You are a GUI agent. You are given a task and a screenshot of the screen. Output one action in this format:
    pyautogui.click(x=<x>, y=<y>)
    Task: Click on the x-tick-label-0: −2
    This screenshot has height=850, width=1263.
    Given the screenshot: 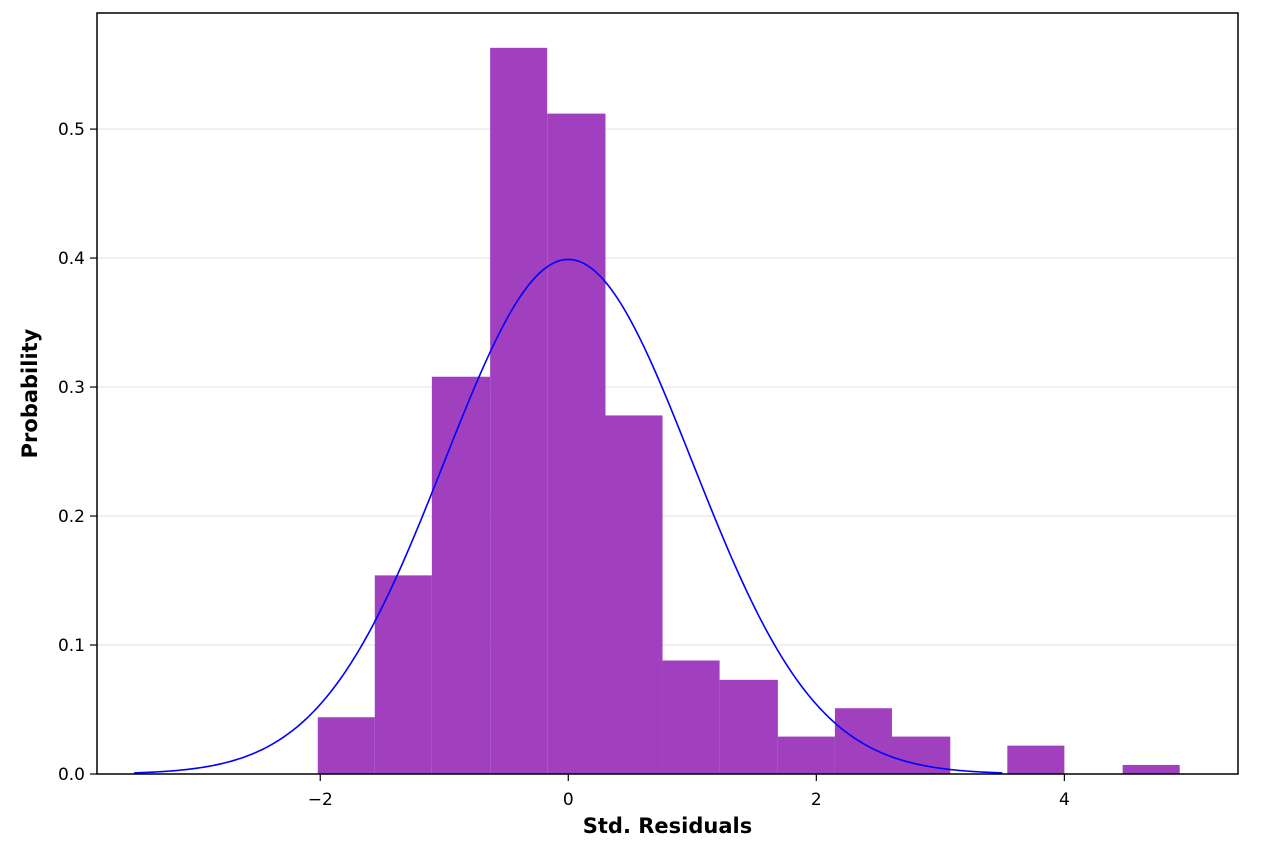 What is the action you would take?
    pyautogui.click(x=320, y=800)
    